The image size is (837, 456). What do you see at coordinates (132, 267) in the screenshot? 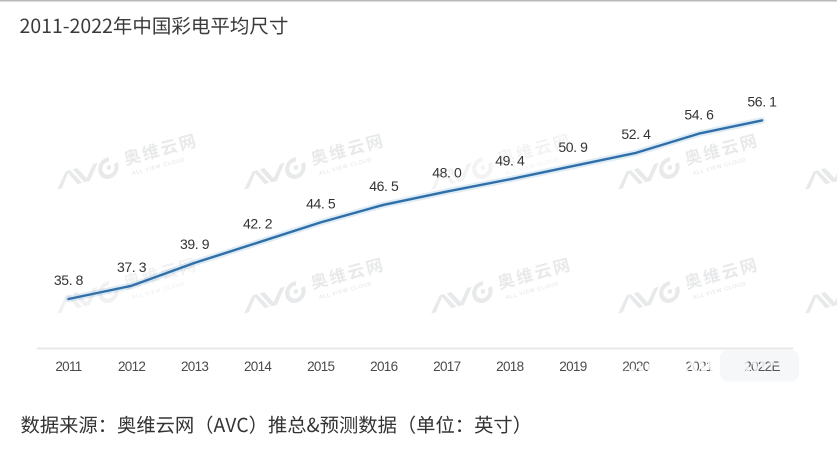
I see `svg-text: 37. 3` at bounding box center [132, 267].